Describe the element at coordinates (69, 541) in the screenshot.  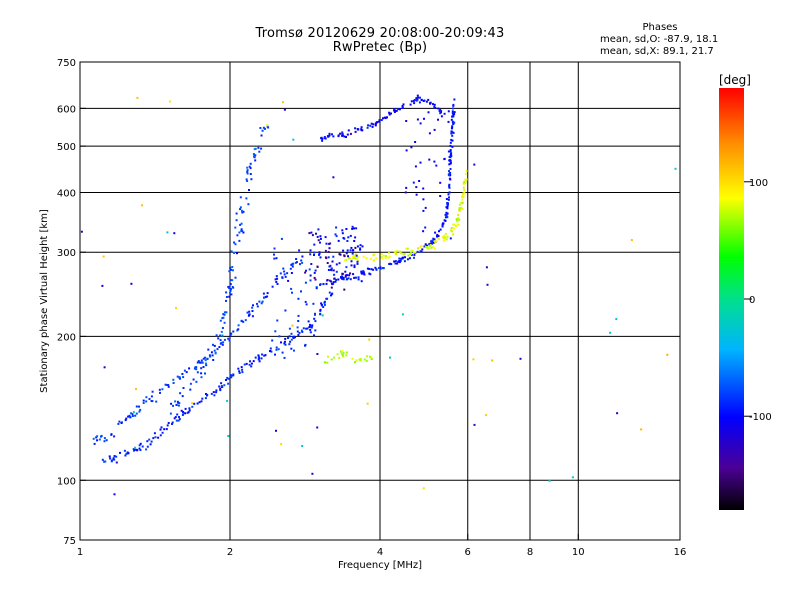
I see `y-tick-label: 75` at that location.